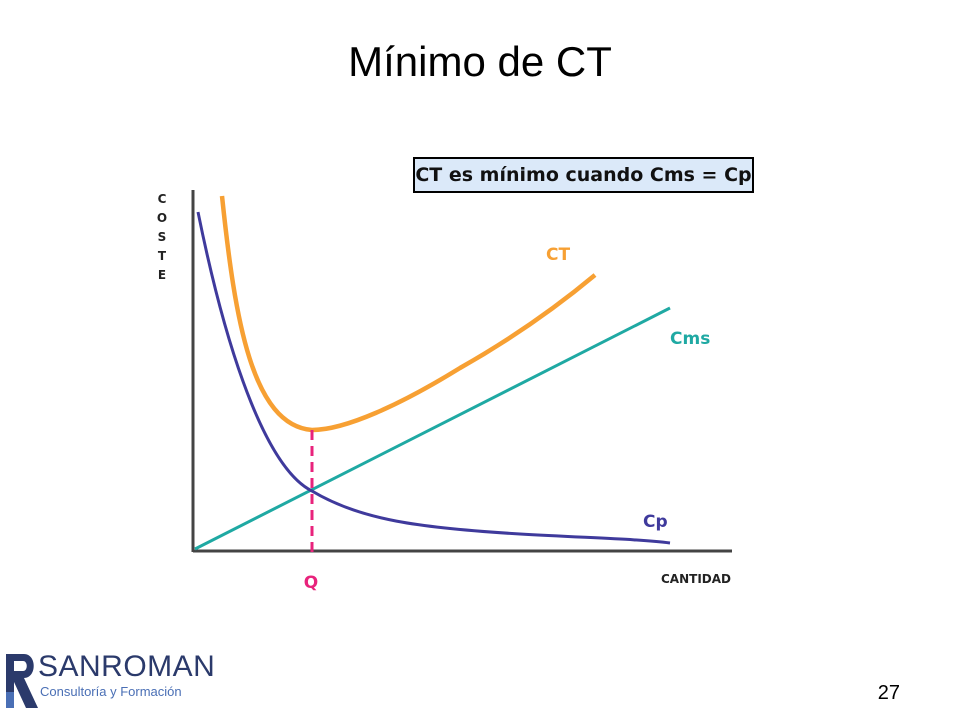  I want to click on sanroman-logo: SANROMAN Consultoría y Formación, so click(109, 680).